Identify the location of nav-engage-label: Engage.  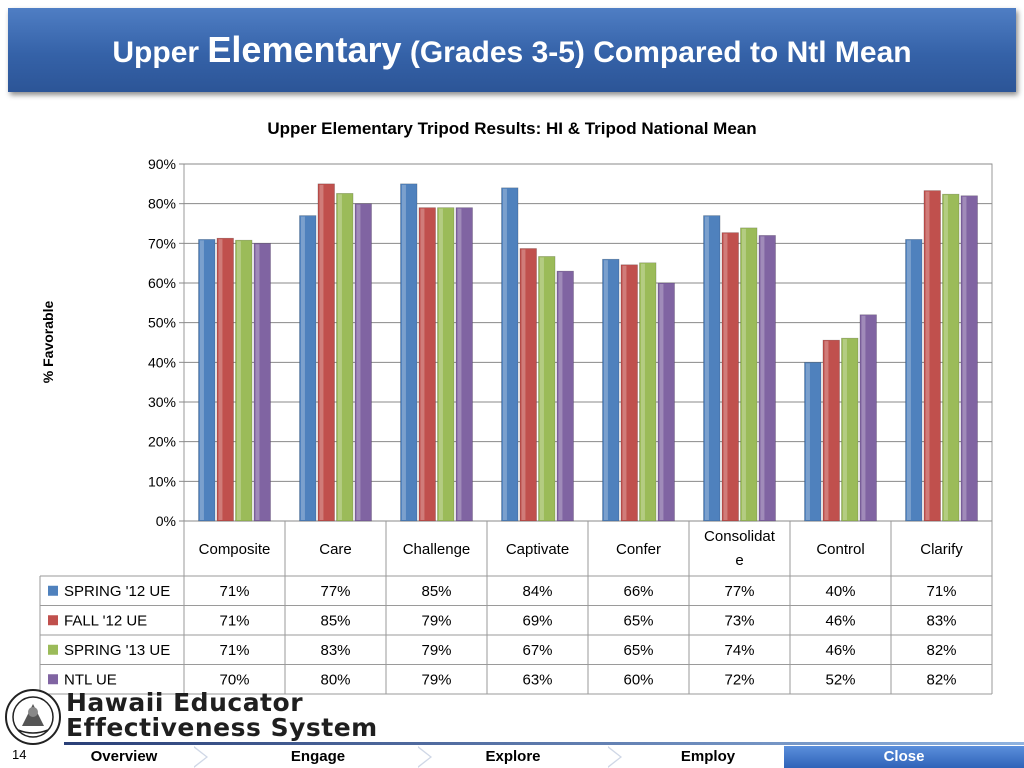
(318, 756).